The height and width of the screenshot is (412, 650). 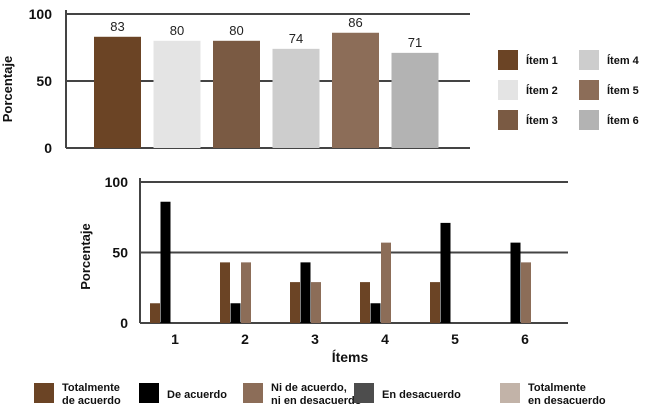 I want to click on top-bar-data-label: 83, so click(x=117, y=26).